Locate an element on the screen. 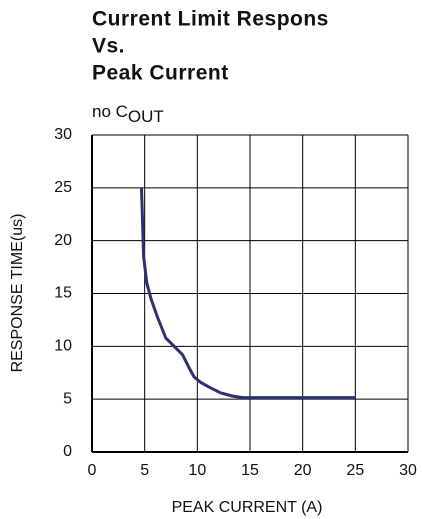 This screenshot has width=422, height=519. x-tick-label: 25 is located at coordinates (355, 470).